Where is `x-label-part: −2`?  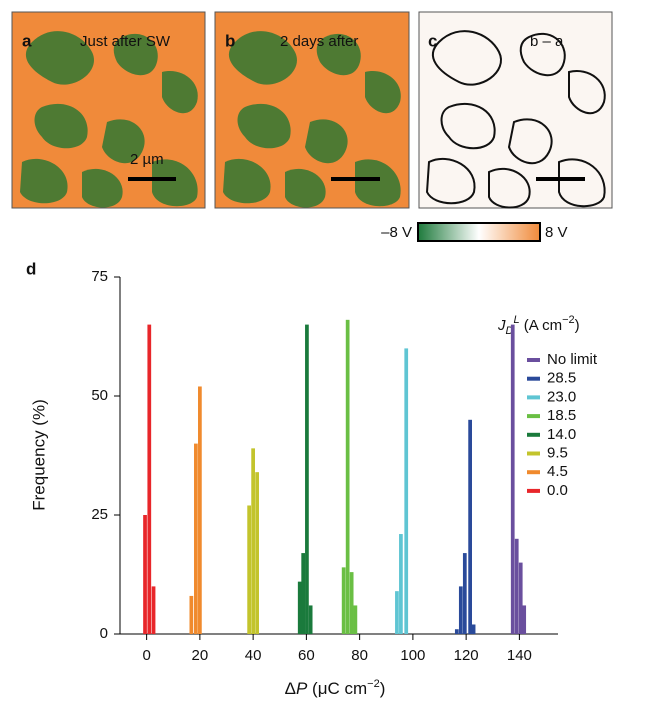 x-label-part: −2 is located at coordinates (373, 684).